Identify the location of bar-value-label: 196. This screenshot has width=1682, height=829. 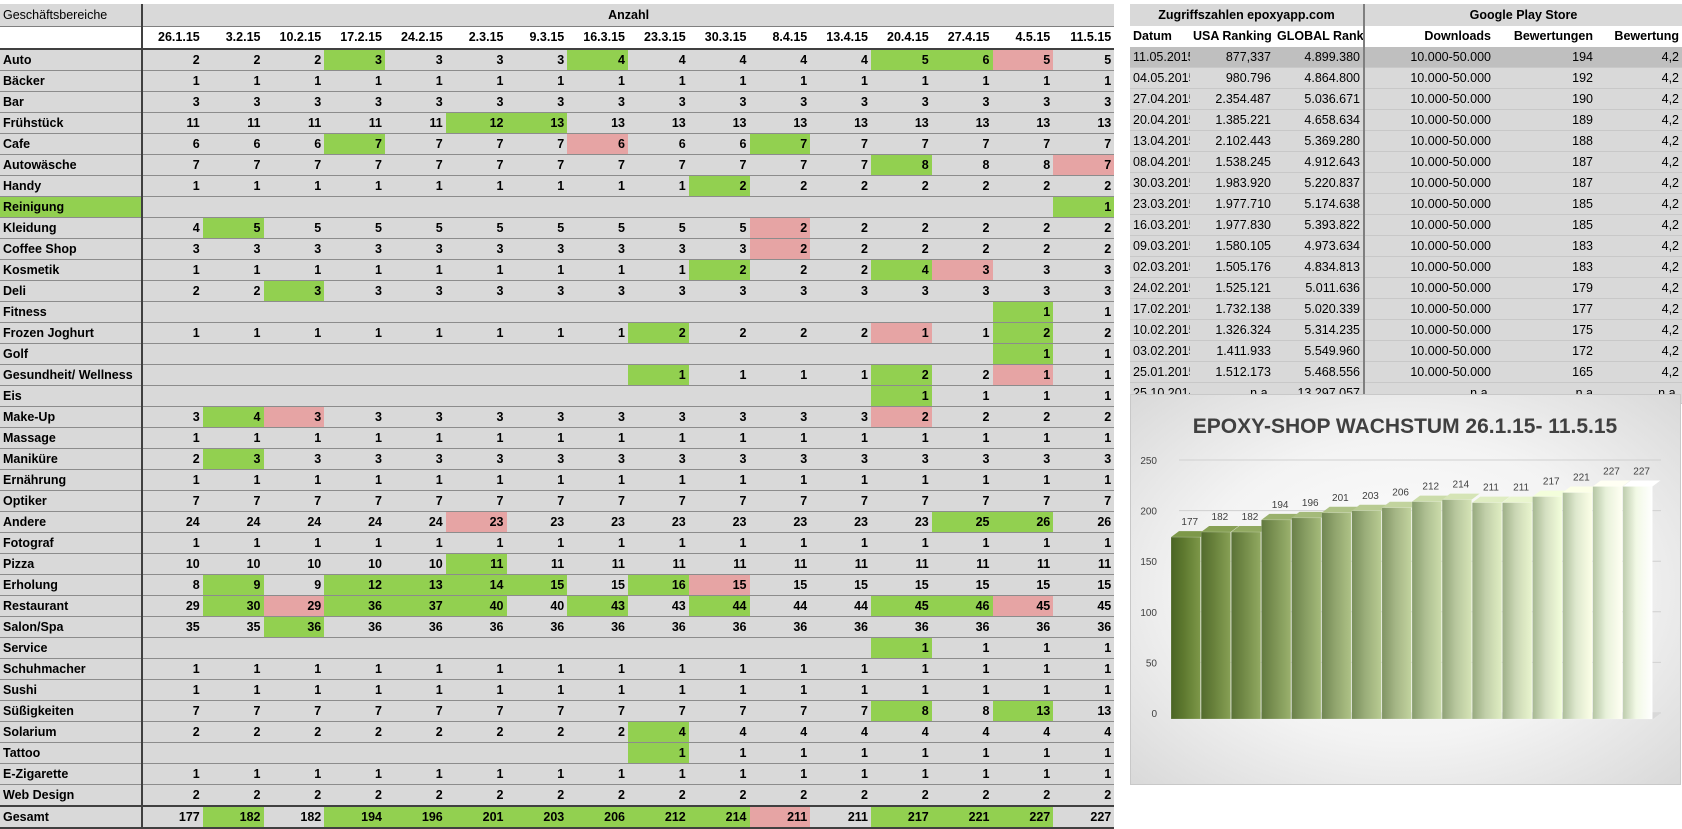
(1310, 503).